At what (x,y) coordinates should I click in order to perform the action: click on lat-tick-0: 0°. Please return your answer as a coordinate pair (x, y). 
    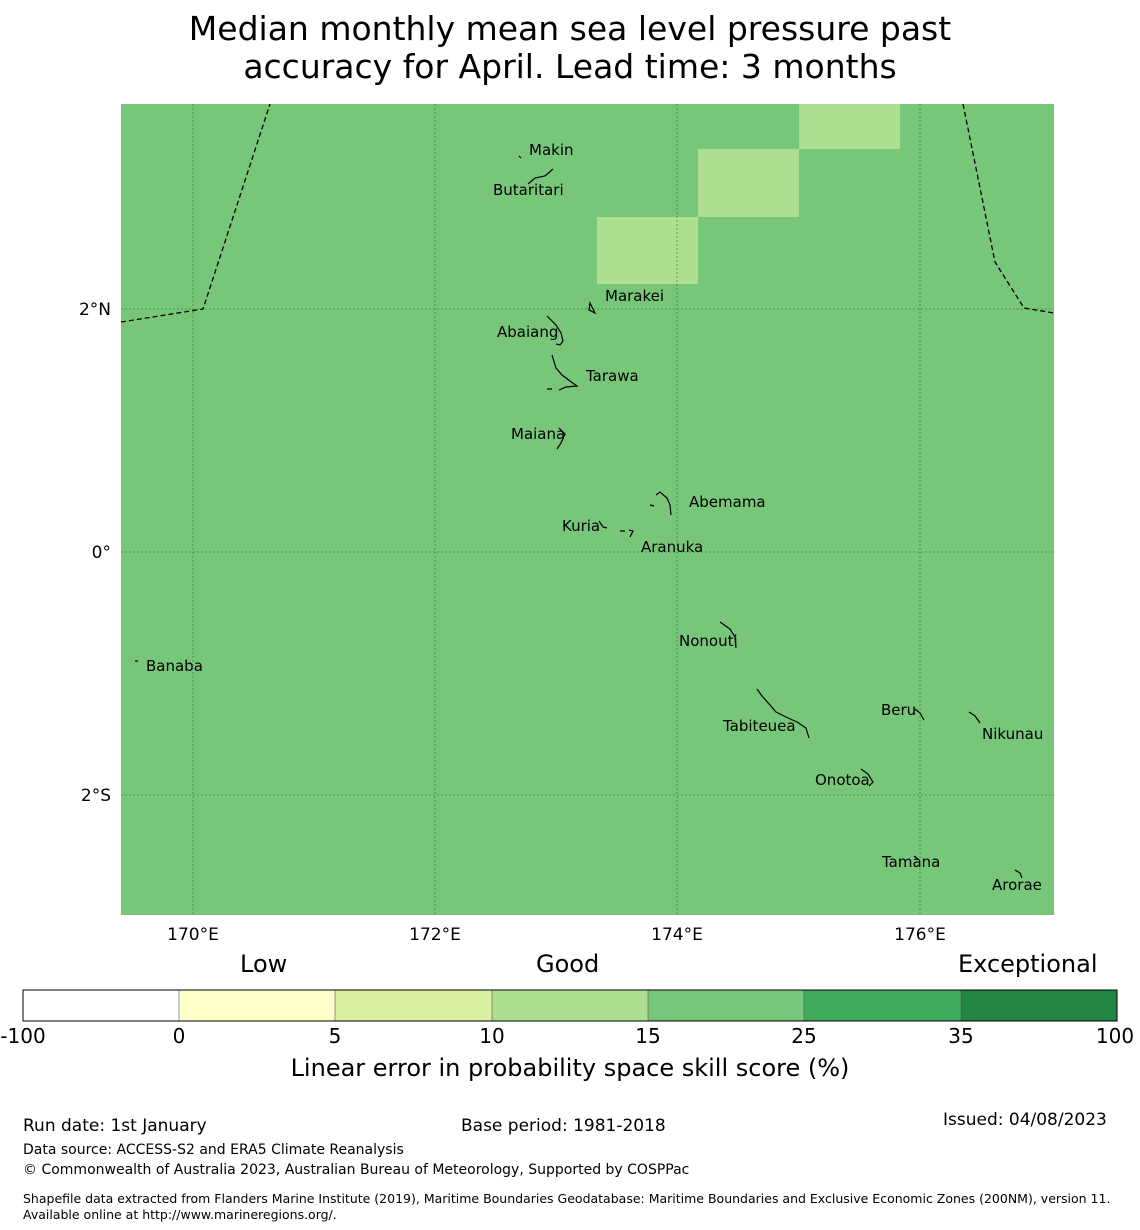
    Looking at the image, I should click on (101, 553).